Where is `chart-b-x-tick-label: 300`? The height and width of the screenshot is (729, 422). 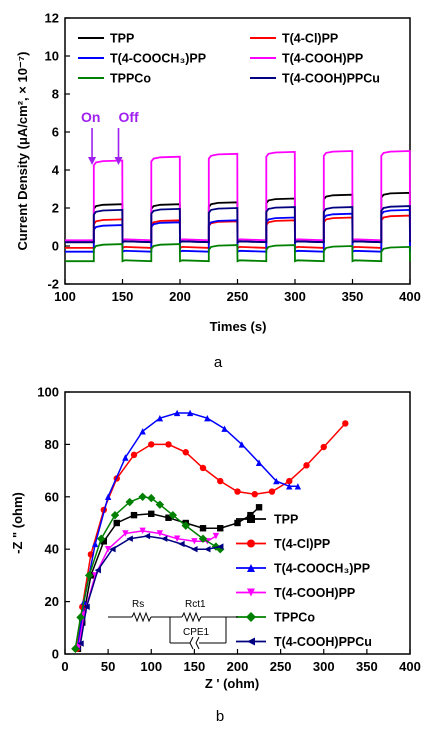 chart-b-x-tick-label: 300 is located at coordinates (324, 666).